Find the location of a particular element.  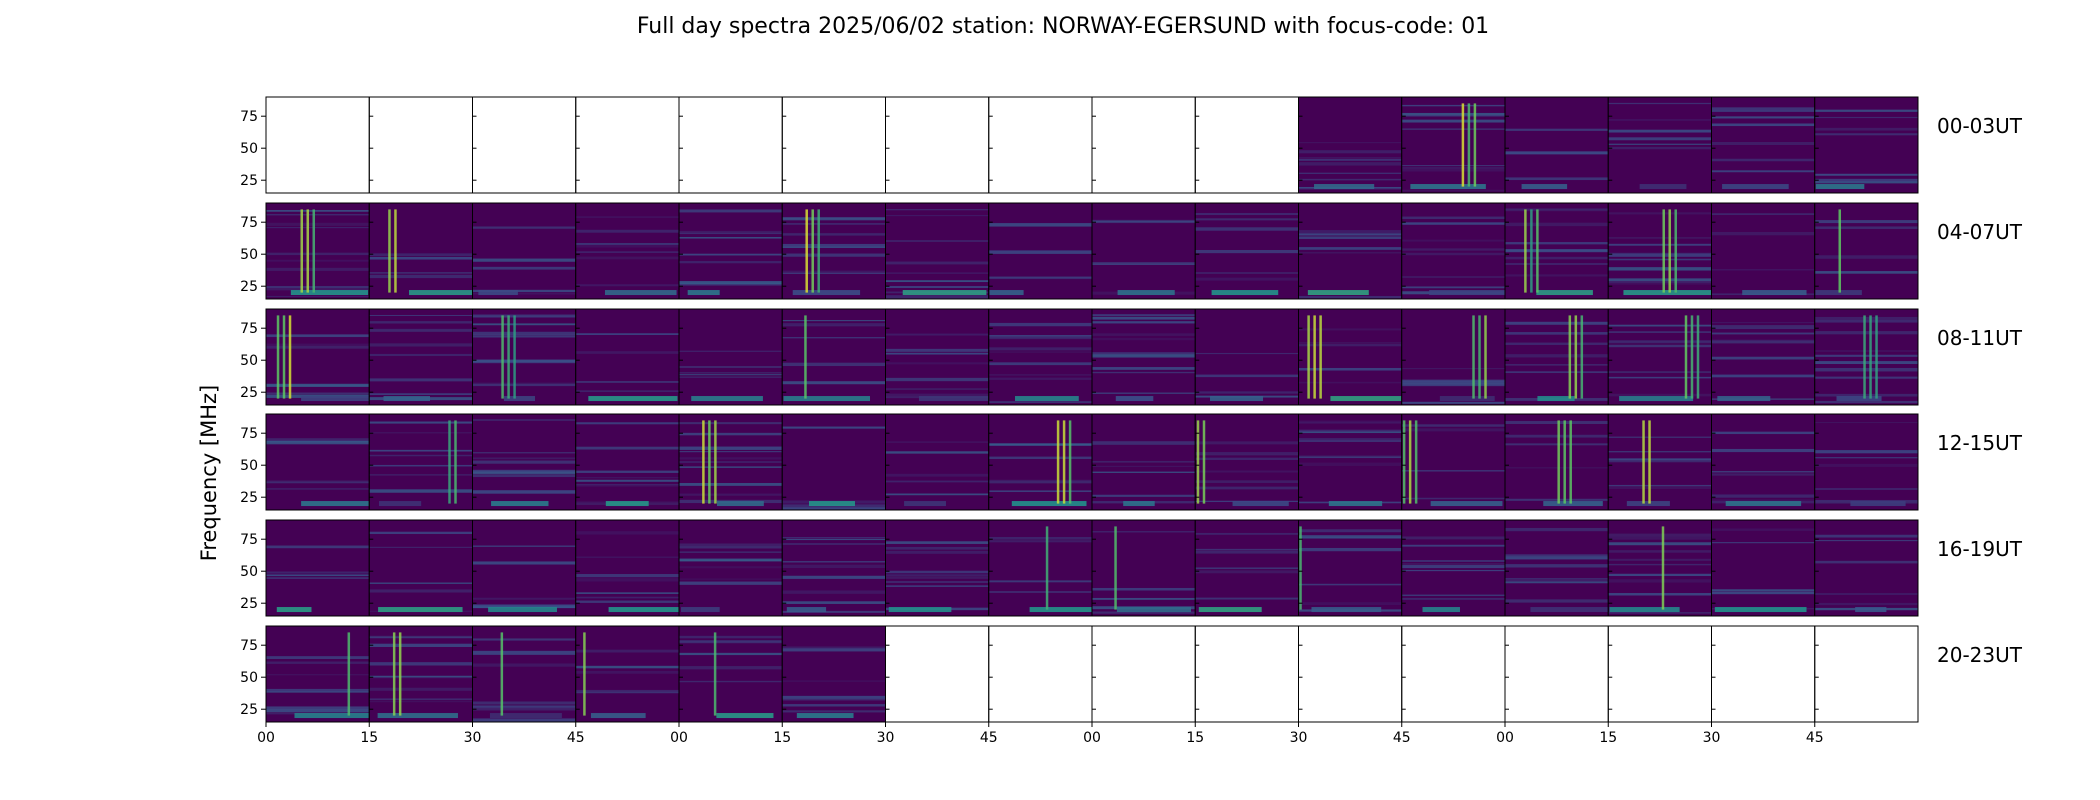

panel-frame is located at coordinates (1866, 462).